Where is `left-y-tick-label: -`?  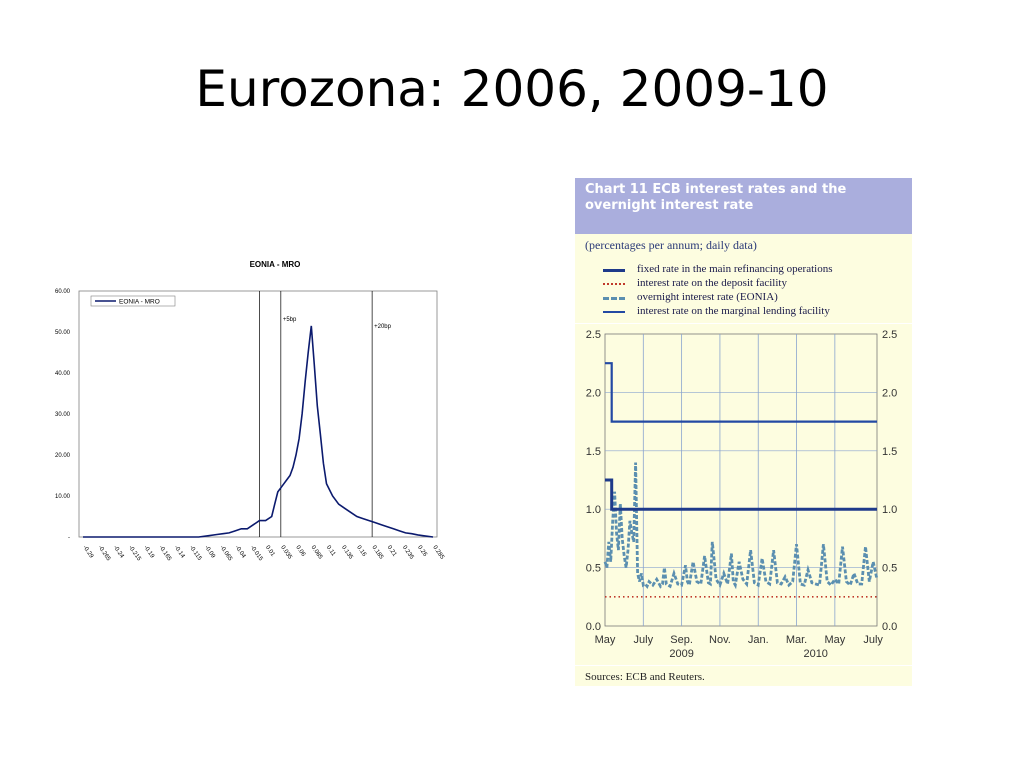
left-y-tick-label: - is located at coordinates (69, 538).